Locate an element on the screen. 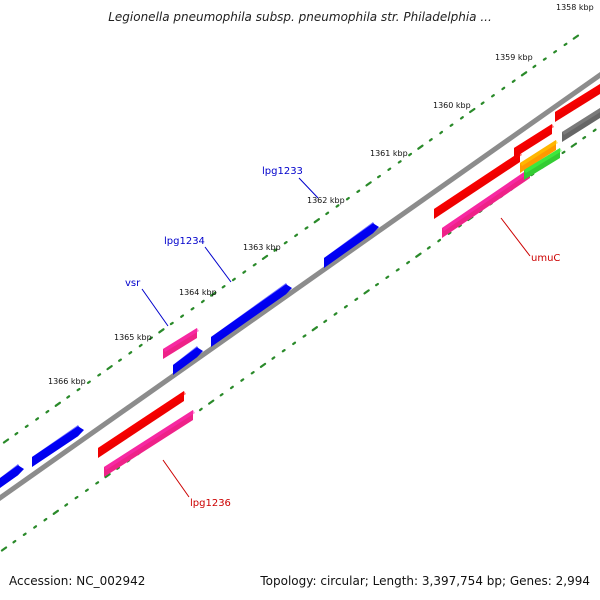 The width and height of the screenshot is (600, 600). tick-label-1359: 1359 kbp is located at coordinates (514, 57).